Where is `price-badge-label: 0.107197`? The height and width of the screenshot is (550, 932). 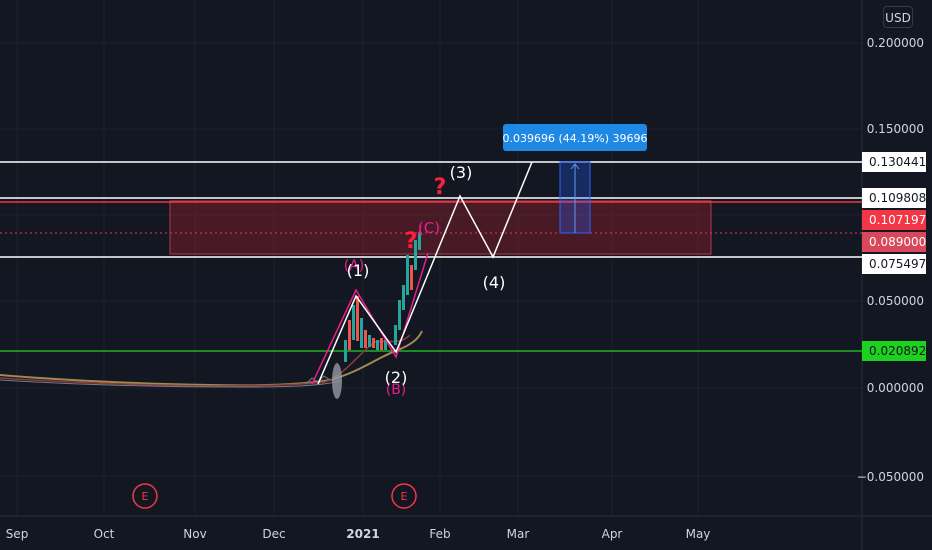 price-badge-label: 0.107197 is located at coordinates (897, 220).